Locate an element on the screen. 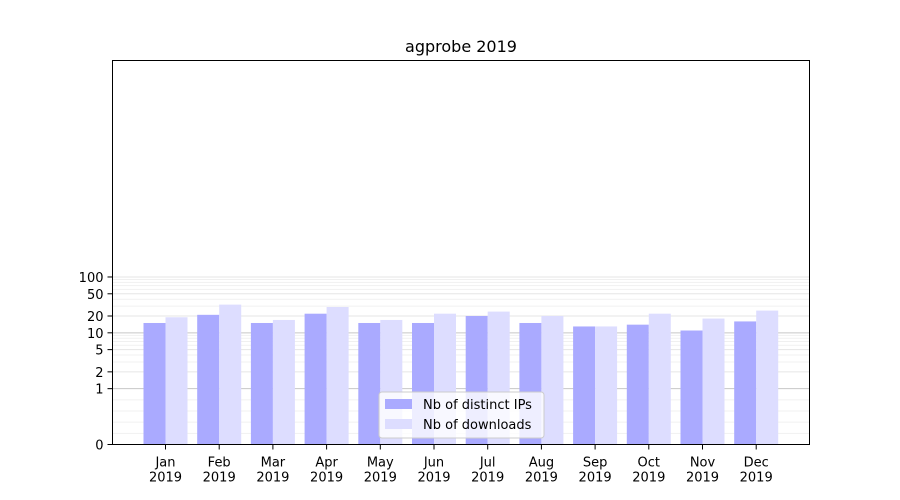 The height and width of the screenshot is (500, 900). x-tick-label-month: Jan is located at coordinates (164, 463).